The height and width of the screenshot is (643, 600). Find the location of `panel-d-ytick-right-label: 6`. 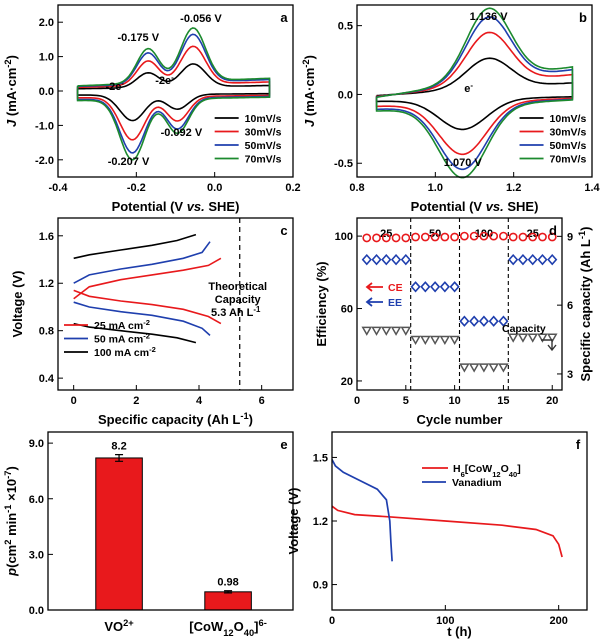

panel-d-ytick-right-label: 6 is located at coordinates (570, 306).